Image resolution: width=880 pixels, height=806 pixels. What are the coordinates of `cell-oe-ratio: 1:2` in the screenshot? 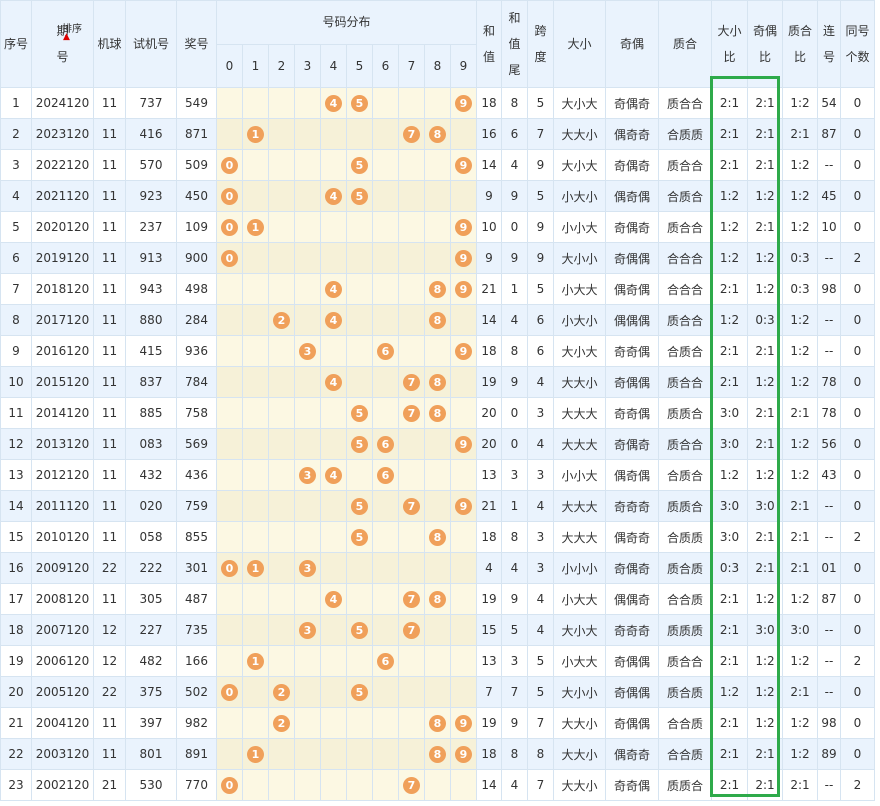 It's located at (765, 382).